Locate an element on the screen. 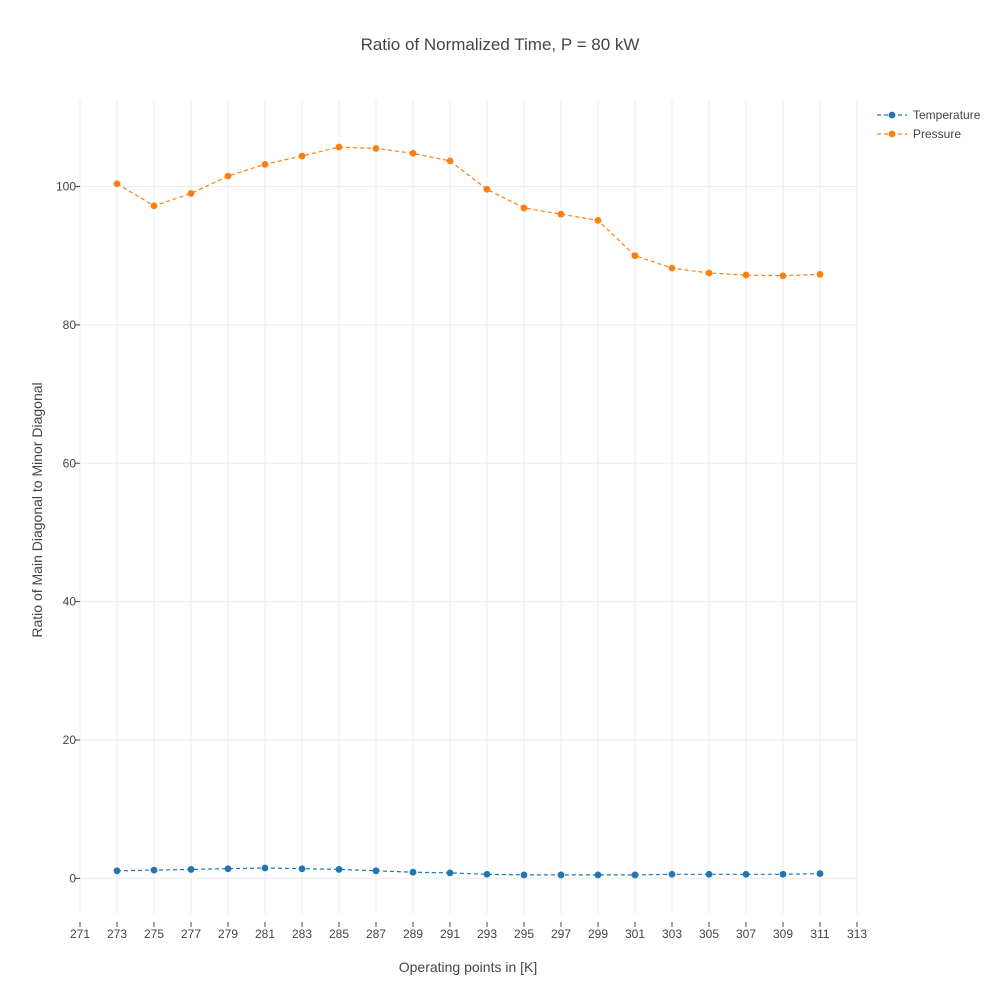 This screenshot has width=1000, height=1000. legend-item-temperature: Temperature is located at coordinates (929, 115).